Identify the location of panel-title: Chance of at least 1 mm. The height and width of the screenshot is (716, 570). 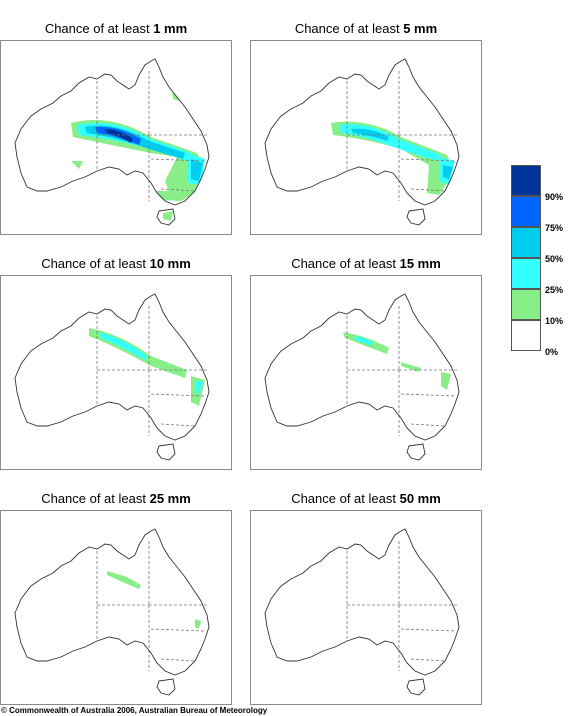
(116, 29).